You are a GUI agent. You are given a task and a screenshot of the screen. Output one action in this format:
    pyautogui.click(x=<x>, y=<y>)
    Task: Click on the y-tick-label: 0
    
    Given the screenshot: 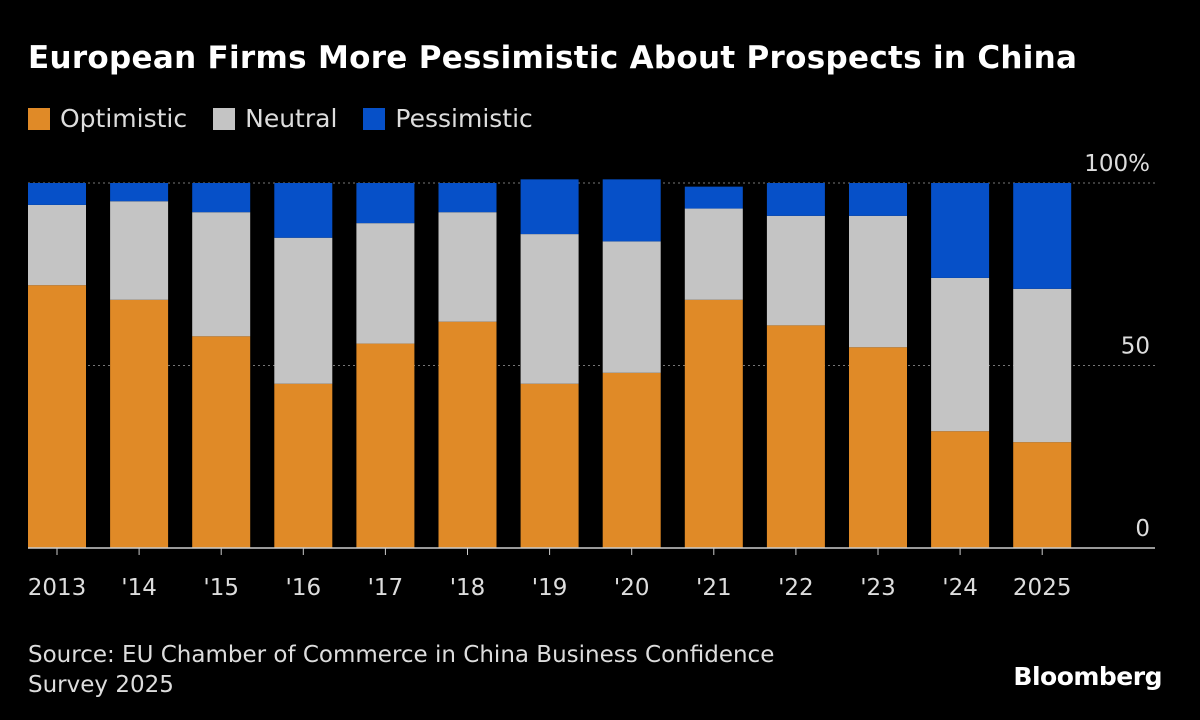 What is the action you would take?
    pyautogui.click(x=1142, y=529)
    